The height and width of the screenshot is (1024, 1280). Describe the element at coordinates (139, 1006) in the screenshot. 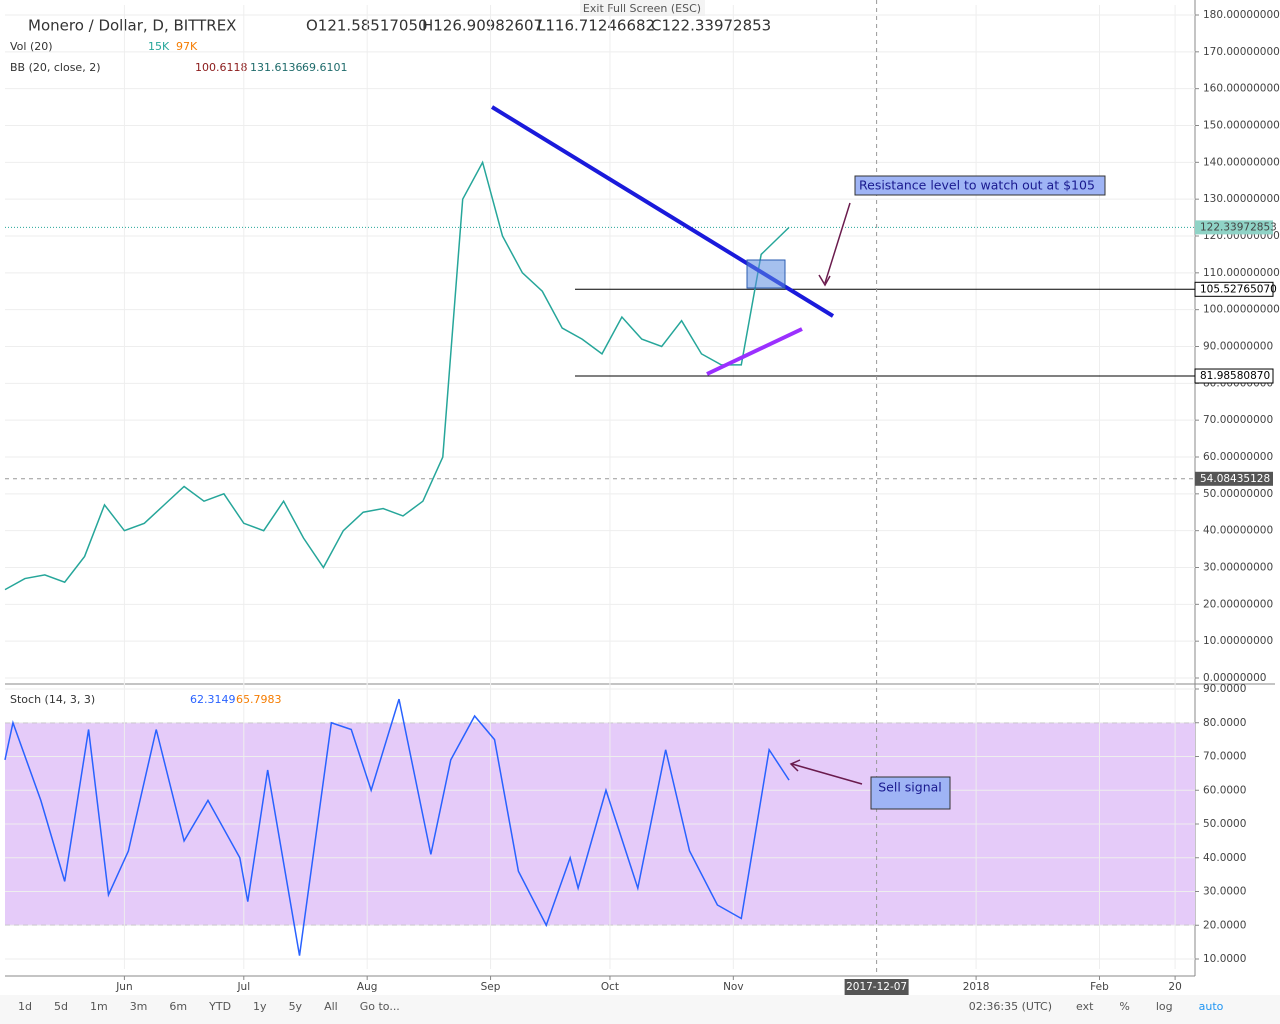

I see `range-button: 3m` at that location.